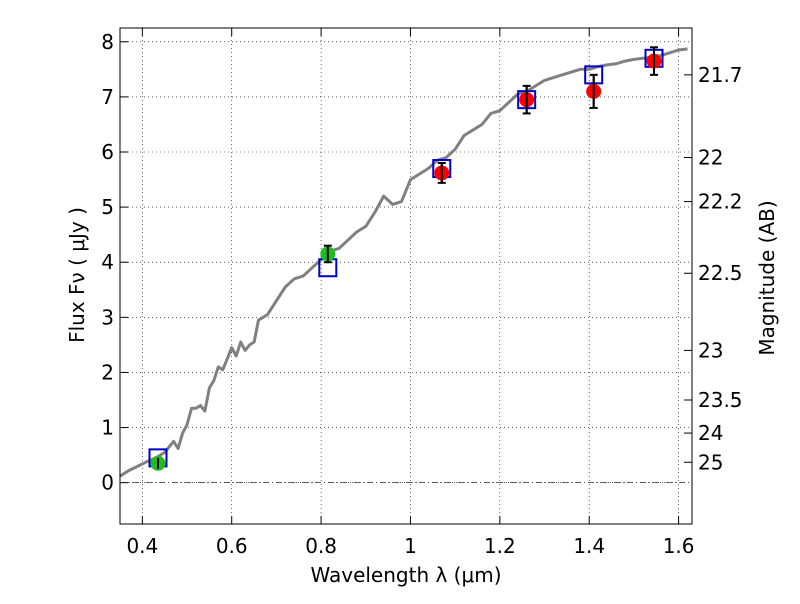 This screenshot has width=800, height=604. I want to click on y2-tick-label: 23.5, so click(720, 400).